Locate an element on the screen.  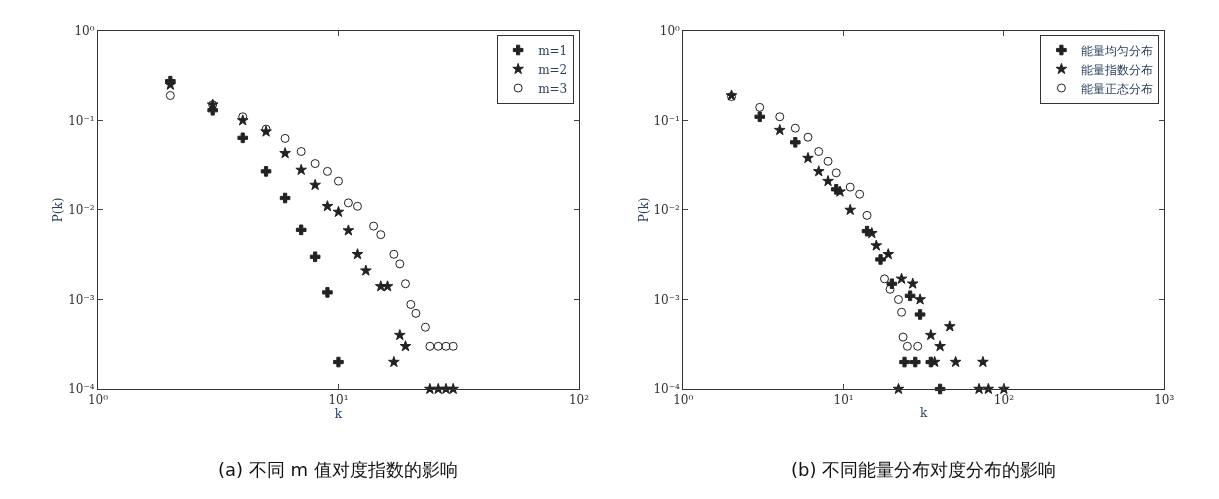
legend-label: 能量均匀分布 is located at coordinates (1117, 50).